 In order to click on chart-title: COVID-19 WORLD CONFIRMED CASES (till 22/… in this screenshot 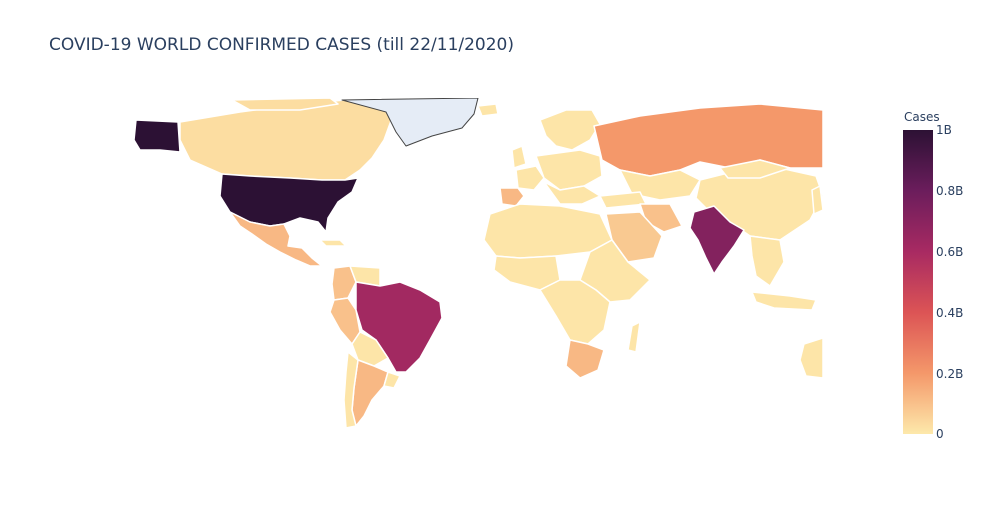, I will do `click(282, 45)`.